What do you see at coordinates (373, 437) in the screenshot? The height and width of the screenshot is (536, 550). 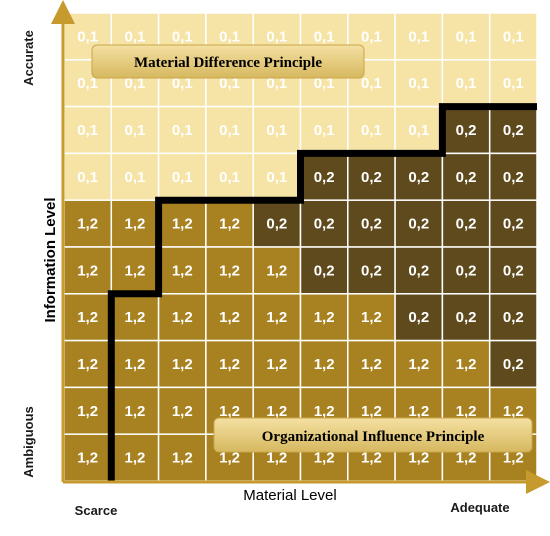 I see `organizational-influence-label: Organizational Influence Principle` at bounding box center [373, 437].